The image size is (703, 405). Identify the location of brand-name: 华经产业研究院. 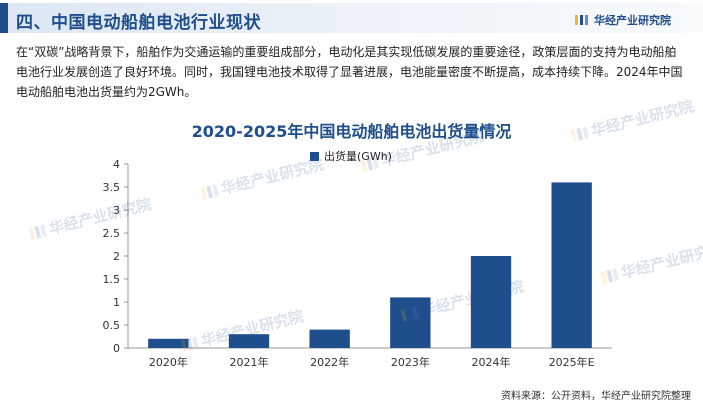
(632, 20).